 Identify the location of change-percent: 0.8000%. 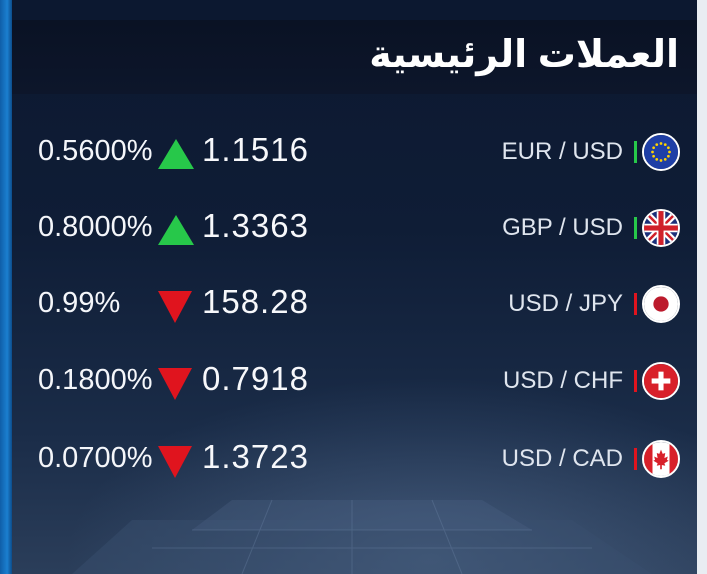
(95, 227).